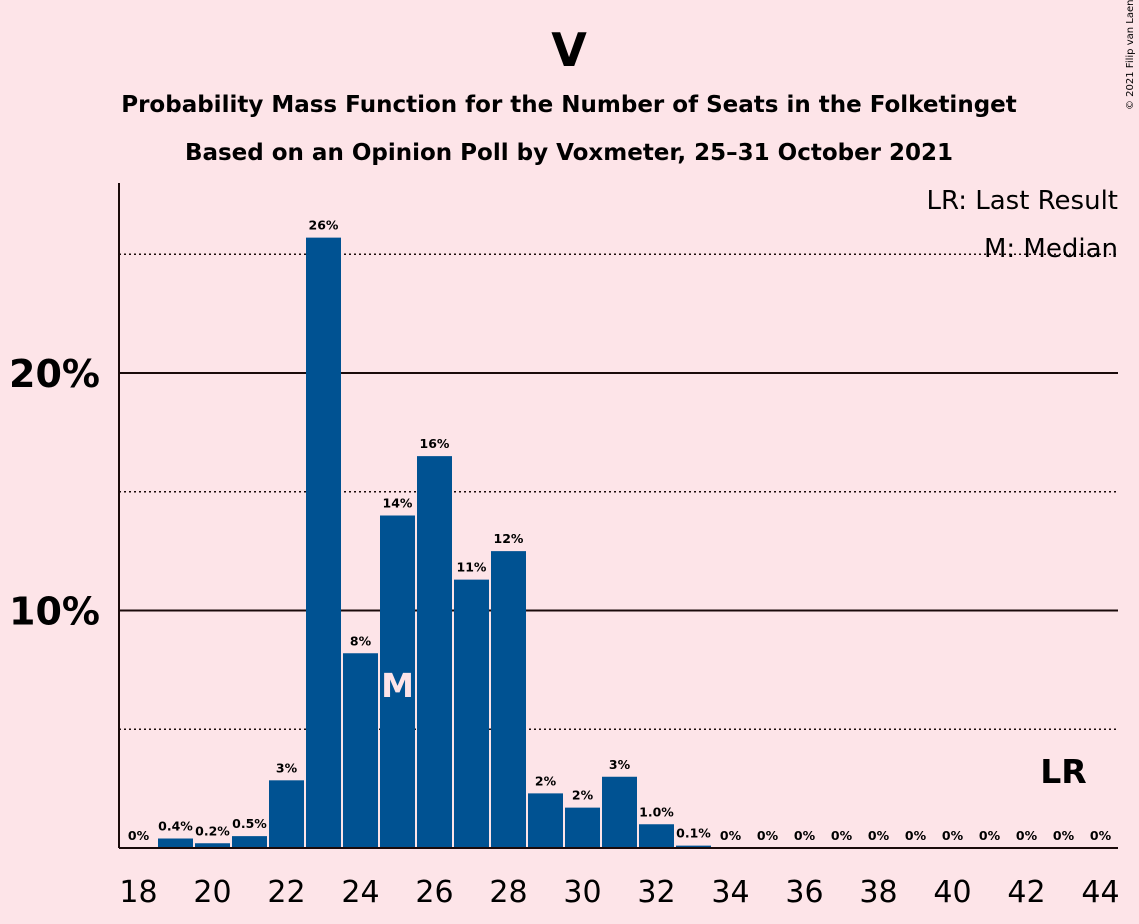  Describe the element at coordinates (472, 567) in the screenshot. I see `data-label-seat-27: 11%` at that location.